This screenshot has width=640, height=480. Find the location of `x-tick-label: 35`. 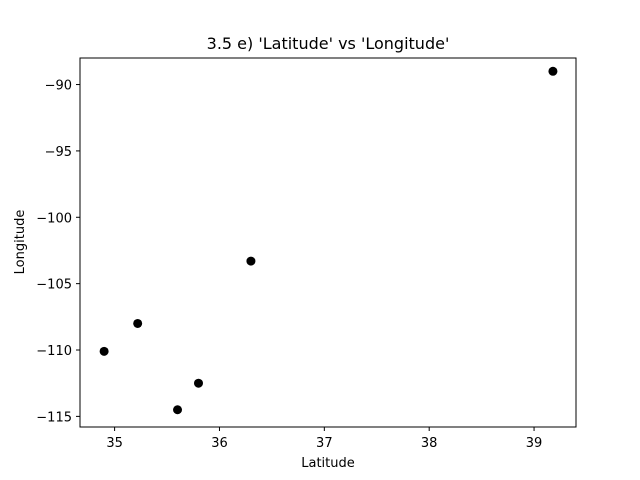

x-tick-label: 35 is located at coordinates (114, 443).